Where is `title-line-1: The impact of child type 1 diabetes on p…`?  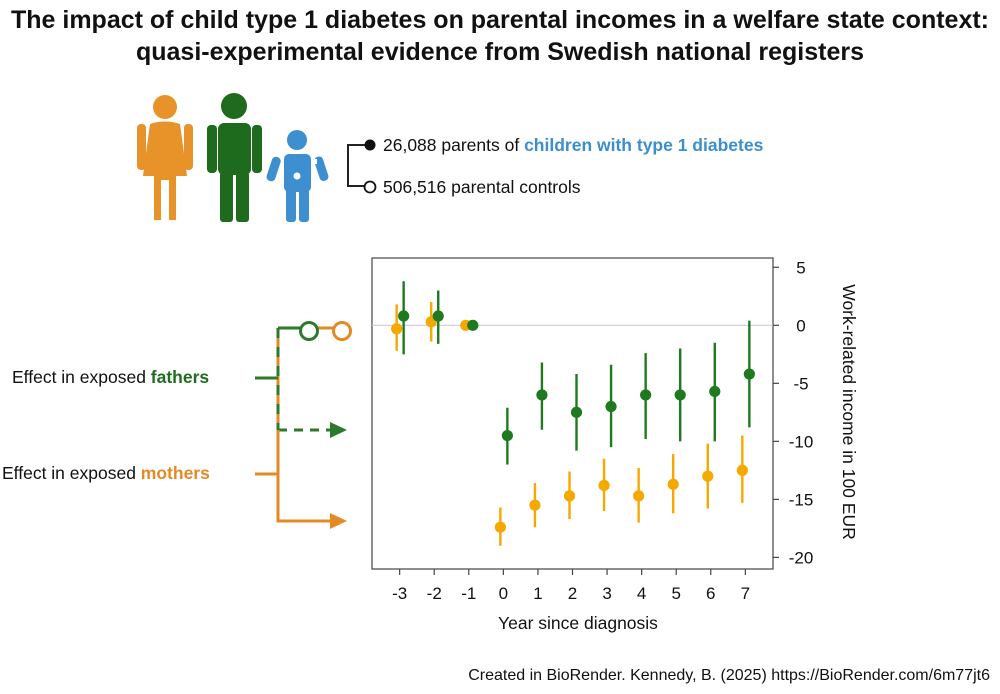 title-line-1: The impact of child type 1 diabetes on p… is located at coordinates (500, 20).